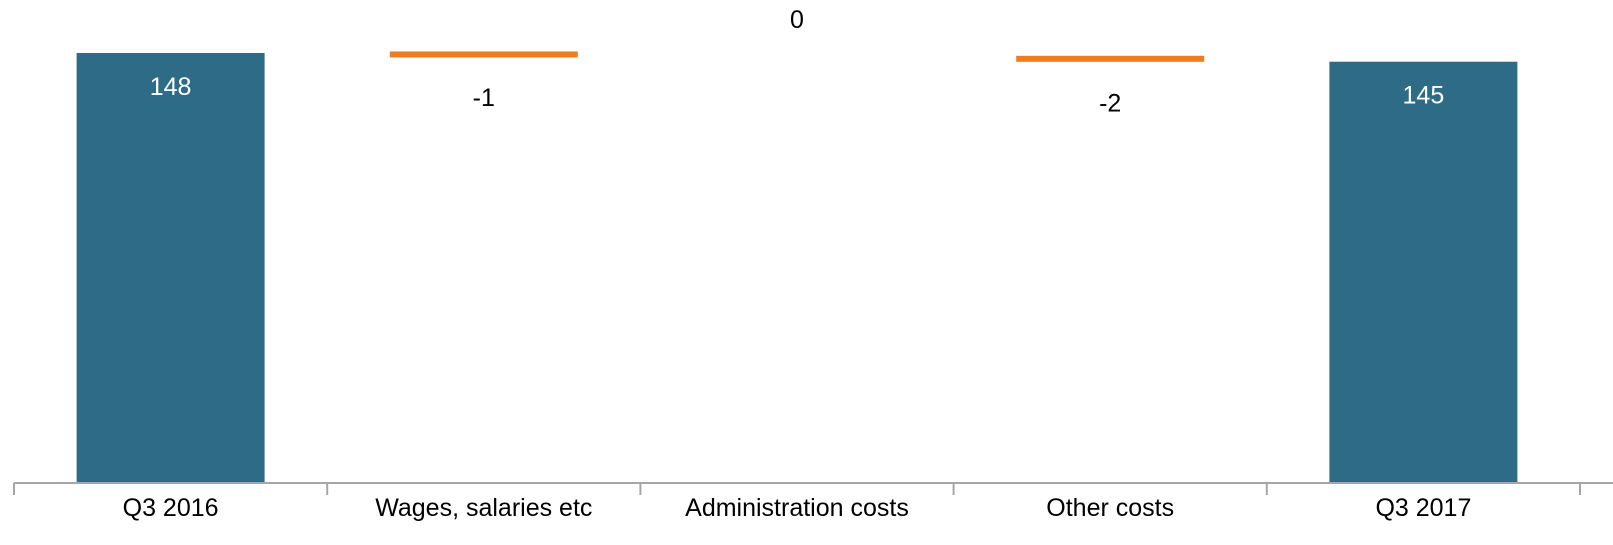  Describe the element at coordinates (483, 508) in the screenshot. I see `x-tick-label-2: Wages, salaries etc` at that location.